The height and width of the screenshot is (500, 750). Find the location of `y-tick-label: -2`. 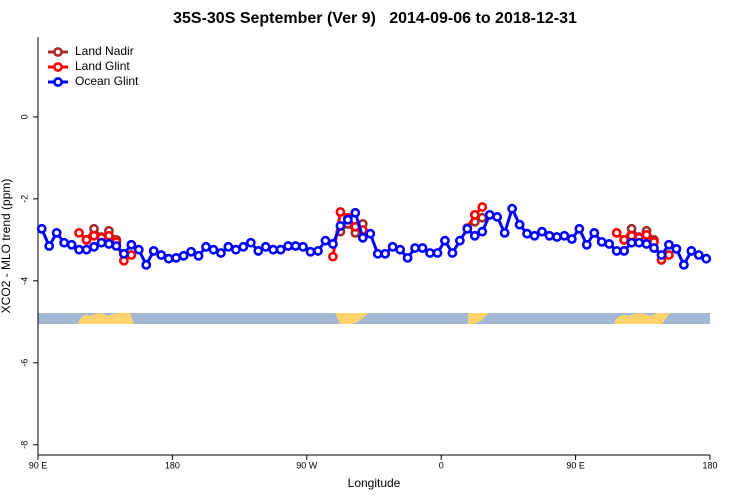

y-tick-label: -2 is located at coordinates (24, 199).